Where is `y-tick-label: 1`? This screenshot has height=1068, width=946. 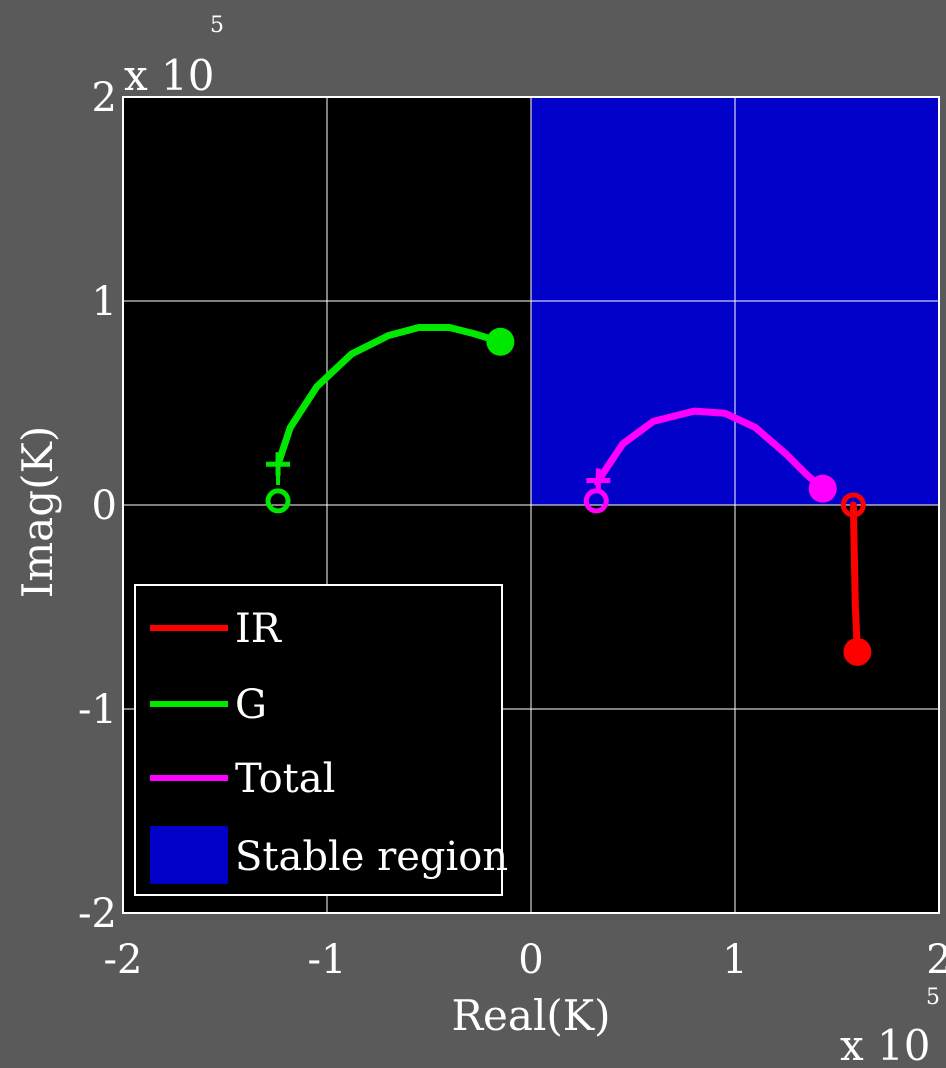 y-tick-label: 1 is located at coordinates (104, 302).